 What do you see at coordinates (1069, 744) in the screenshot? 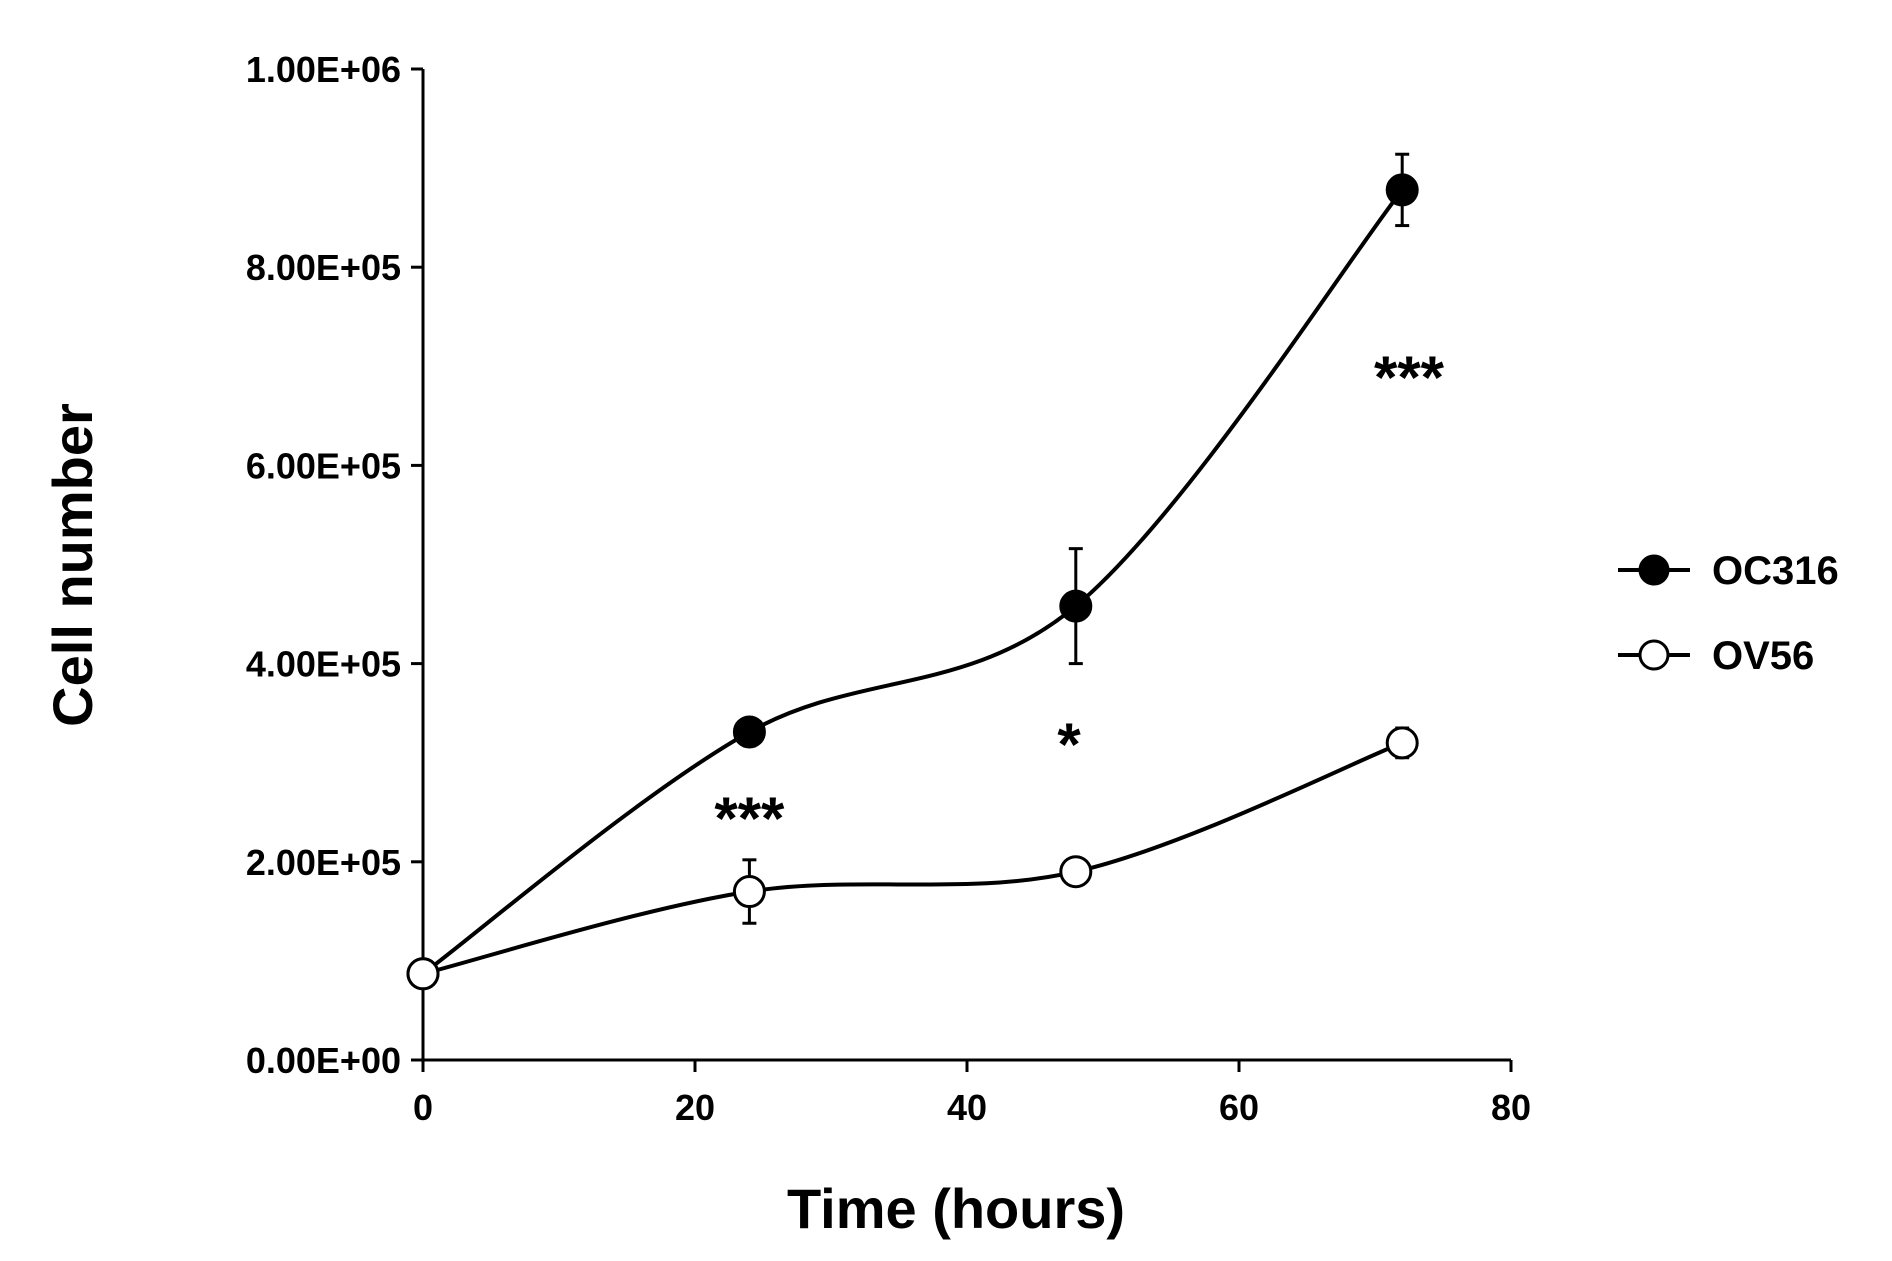
I see `significance-annotation: *` at bounding box center [1069, 744].